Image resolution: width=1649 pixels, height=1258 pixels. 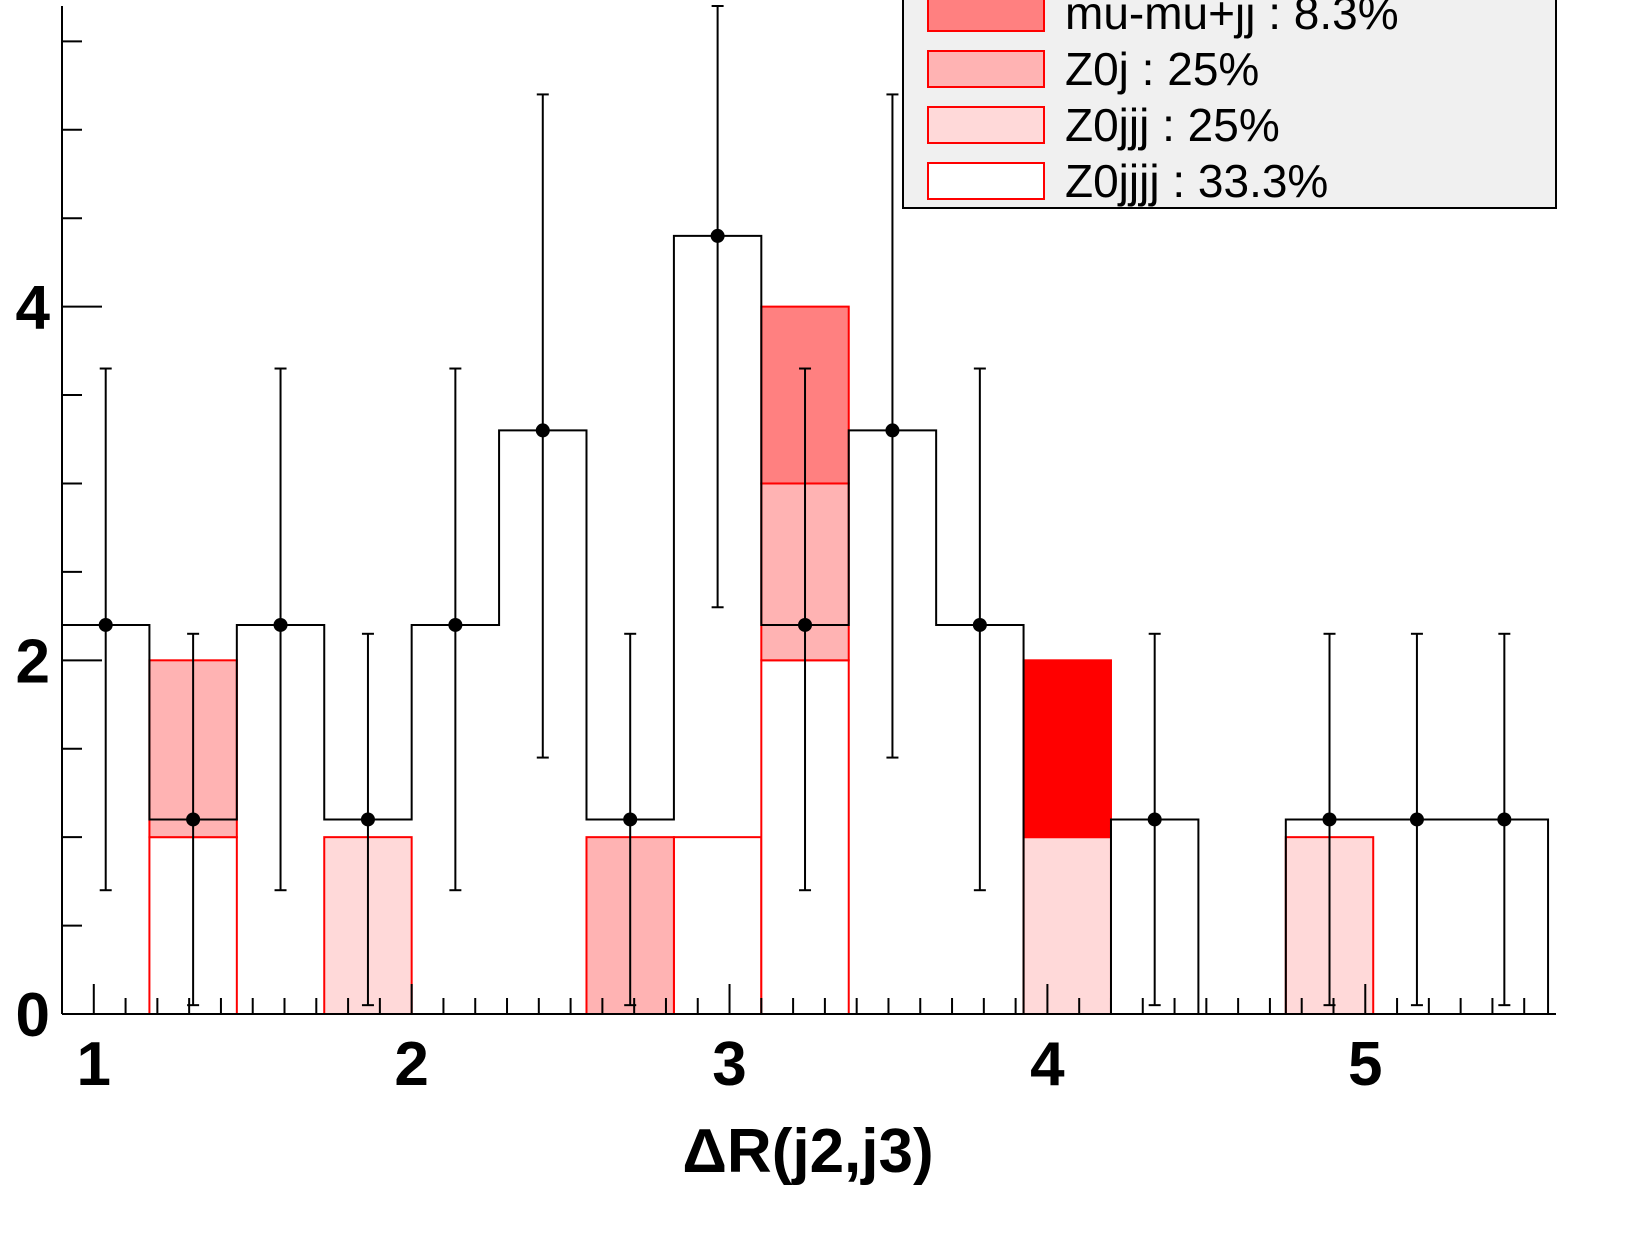 What do you see at coordinates (1162, 69) in the screenshot?
I see `legend-label-z0j-25: Z0j : 25%` at bounding box center [1162, 69].